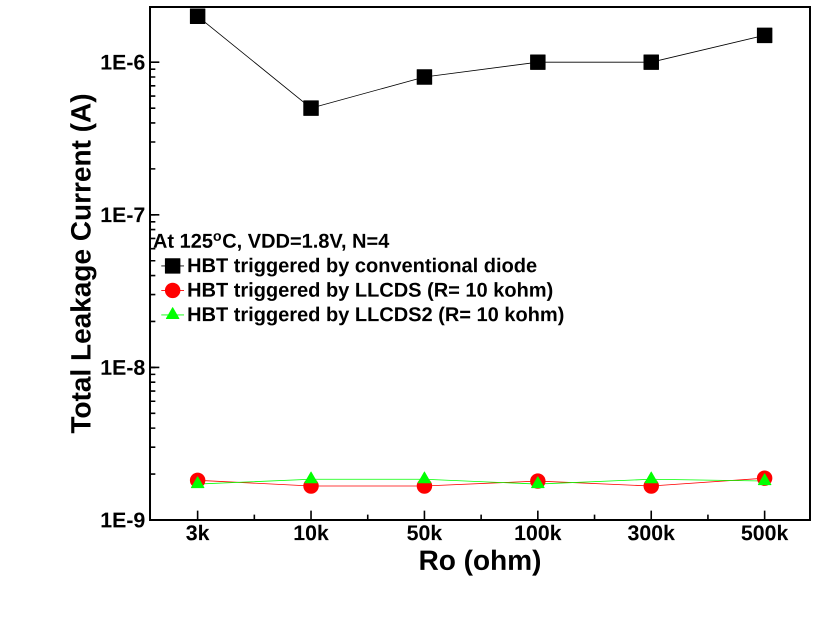 This screenshot has width=825, height=628. What do you see at coordinates (198, 532) in the screenshot?
I see `x-tick-label: 3k` at bounding box center [198, 532].